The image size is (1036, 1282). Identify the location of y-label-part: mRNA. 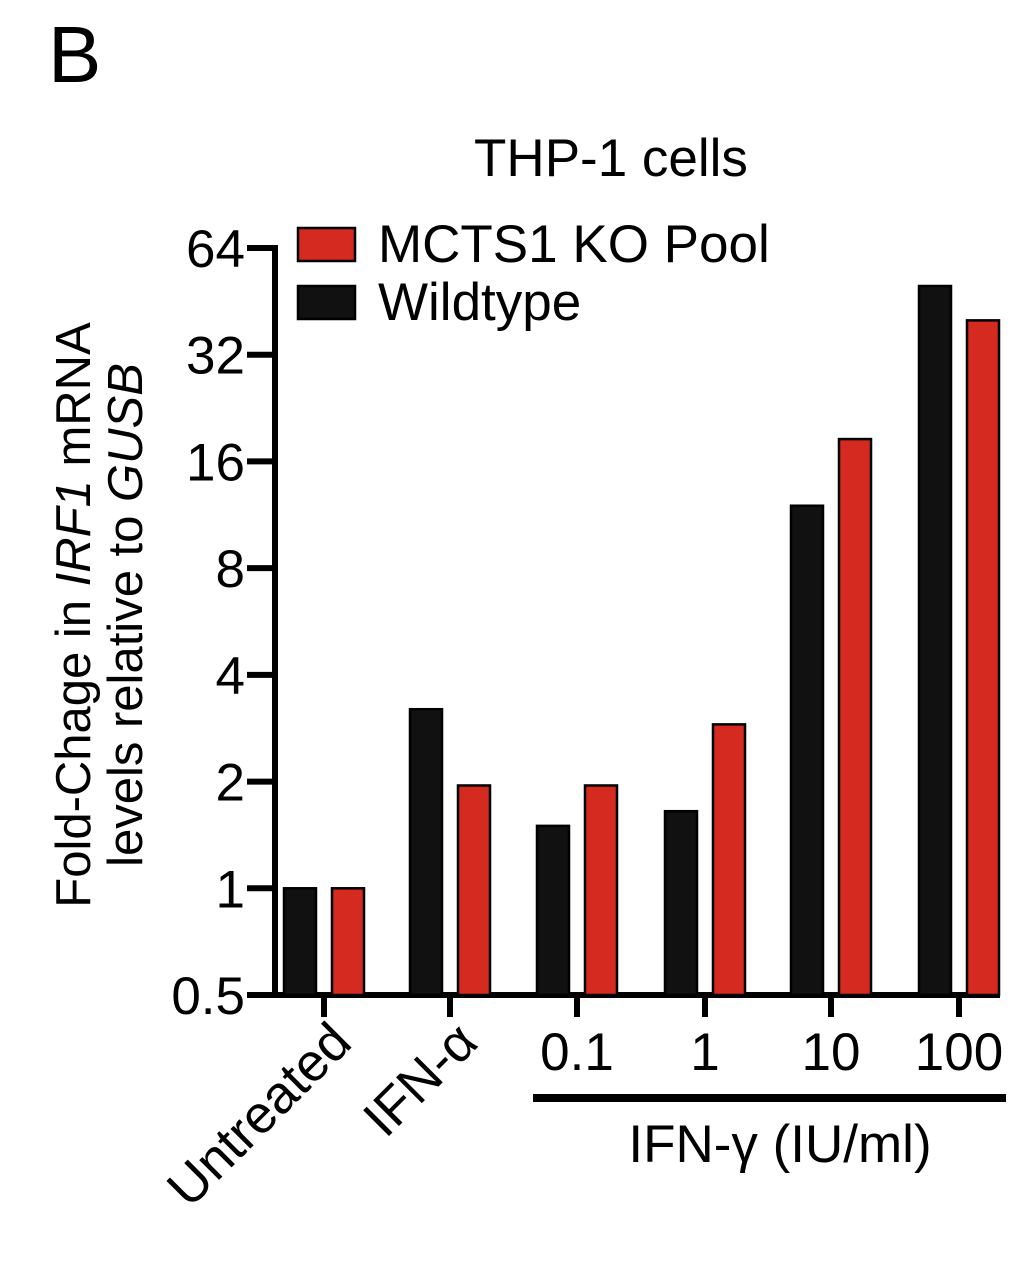
(74, 401).